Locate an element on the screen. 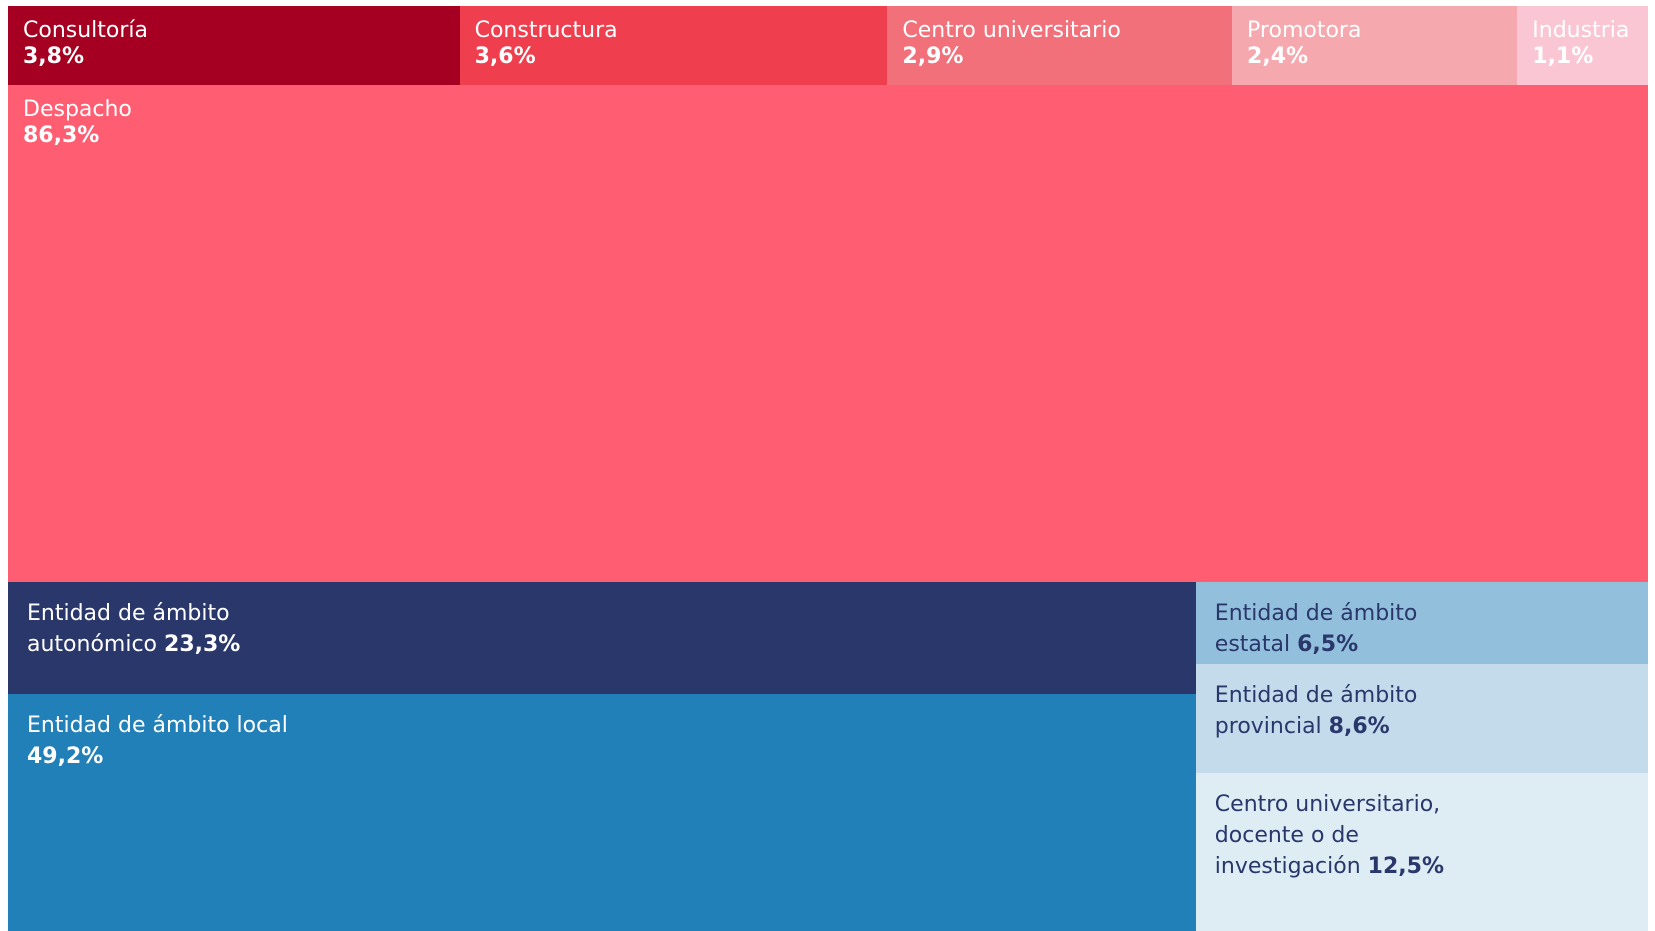 This screenshot has height=931, width=1655. value-label: 3,8% is located at coordinates (54, 56).